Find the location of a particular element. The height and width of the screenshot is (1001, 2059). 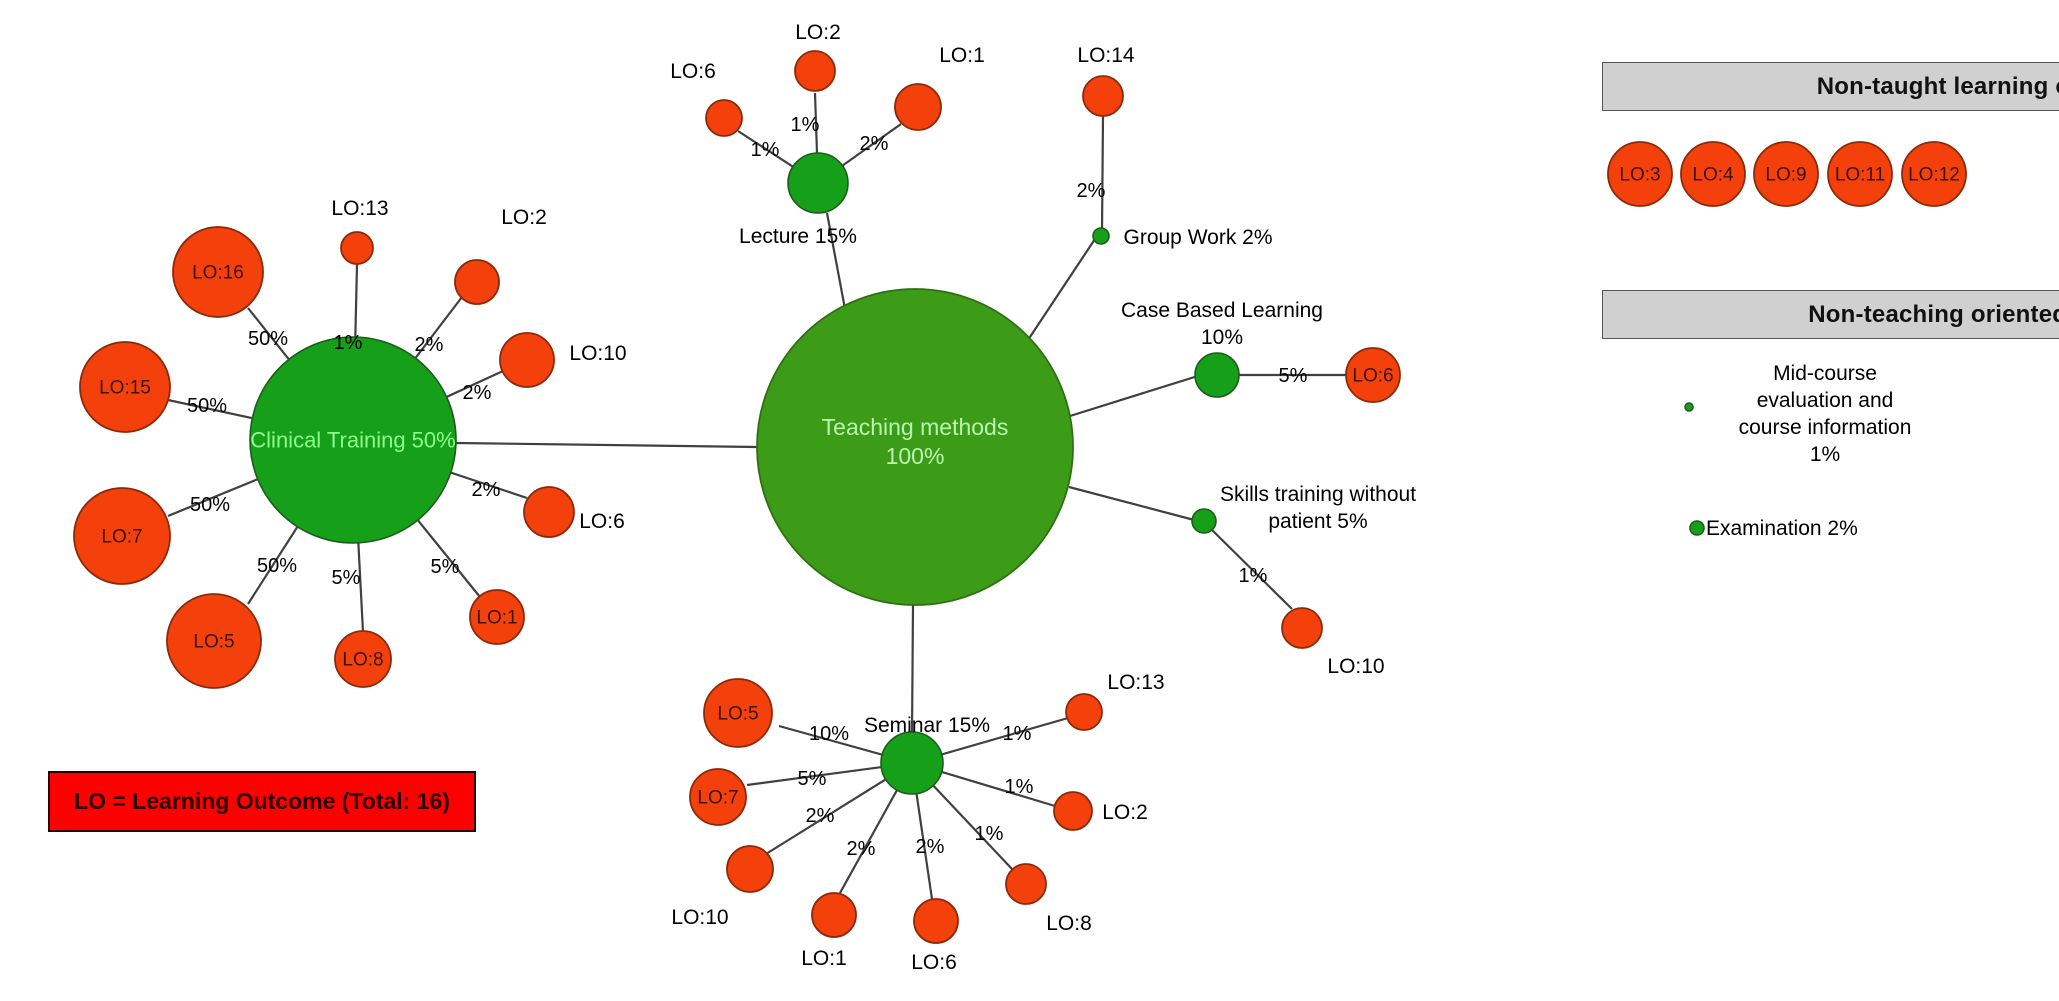

lo-label: LO:6 is located at coordinates (1372, 376).